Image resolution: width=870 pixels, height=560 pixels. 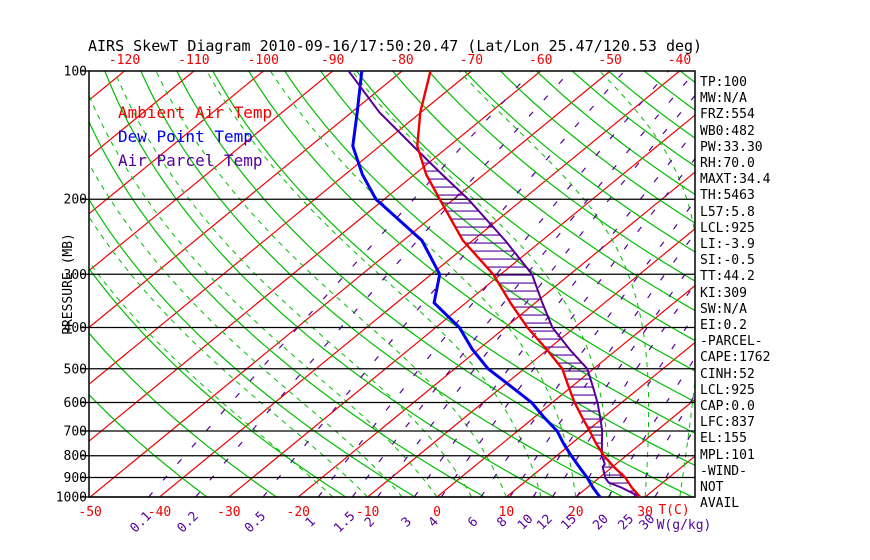 What do you see at coordinates (471, 60) in the screenshot?
I see `axis-tick-label: -70` at bounding box center [471, 60].